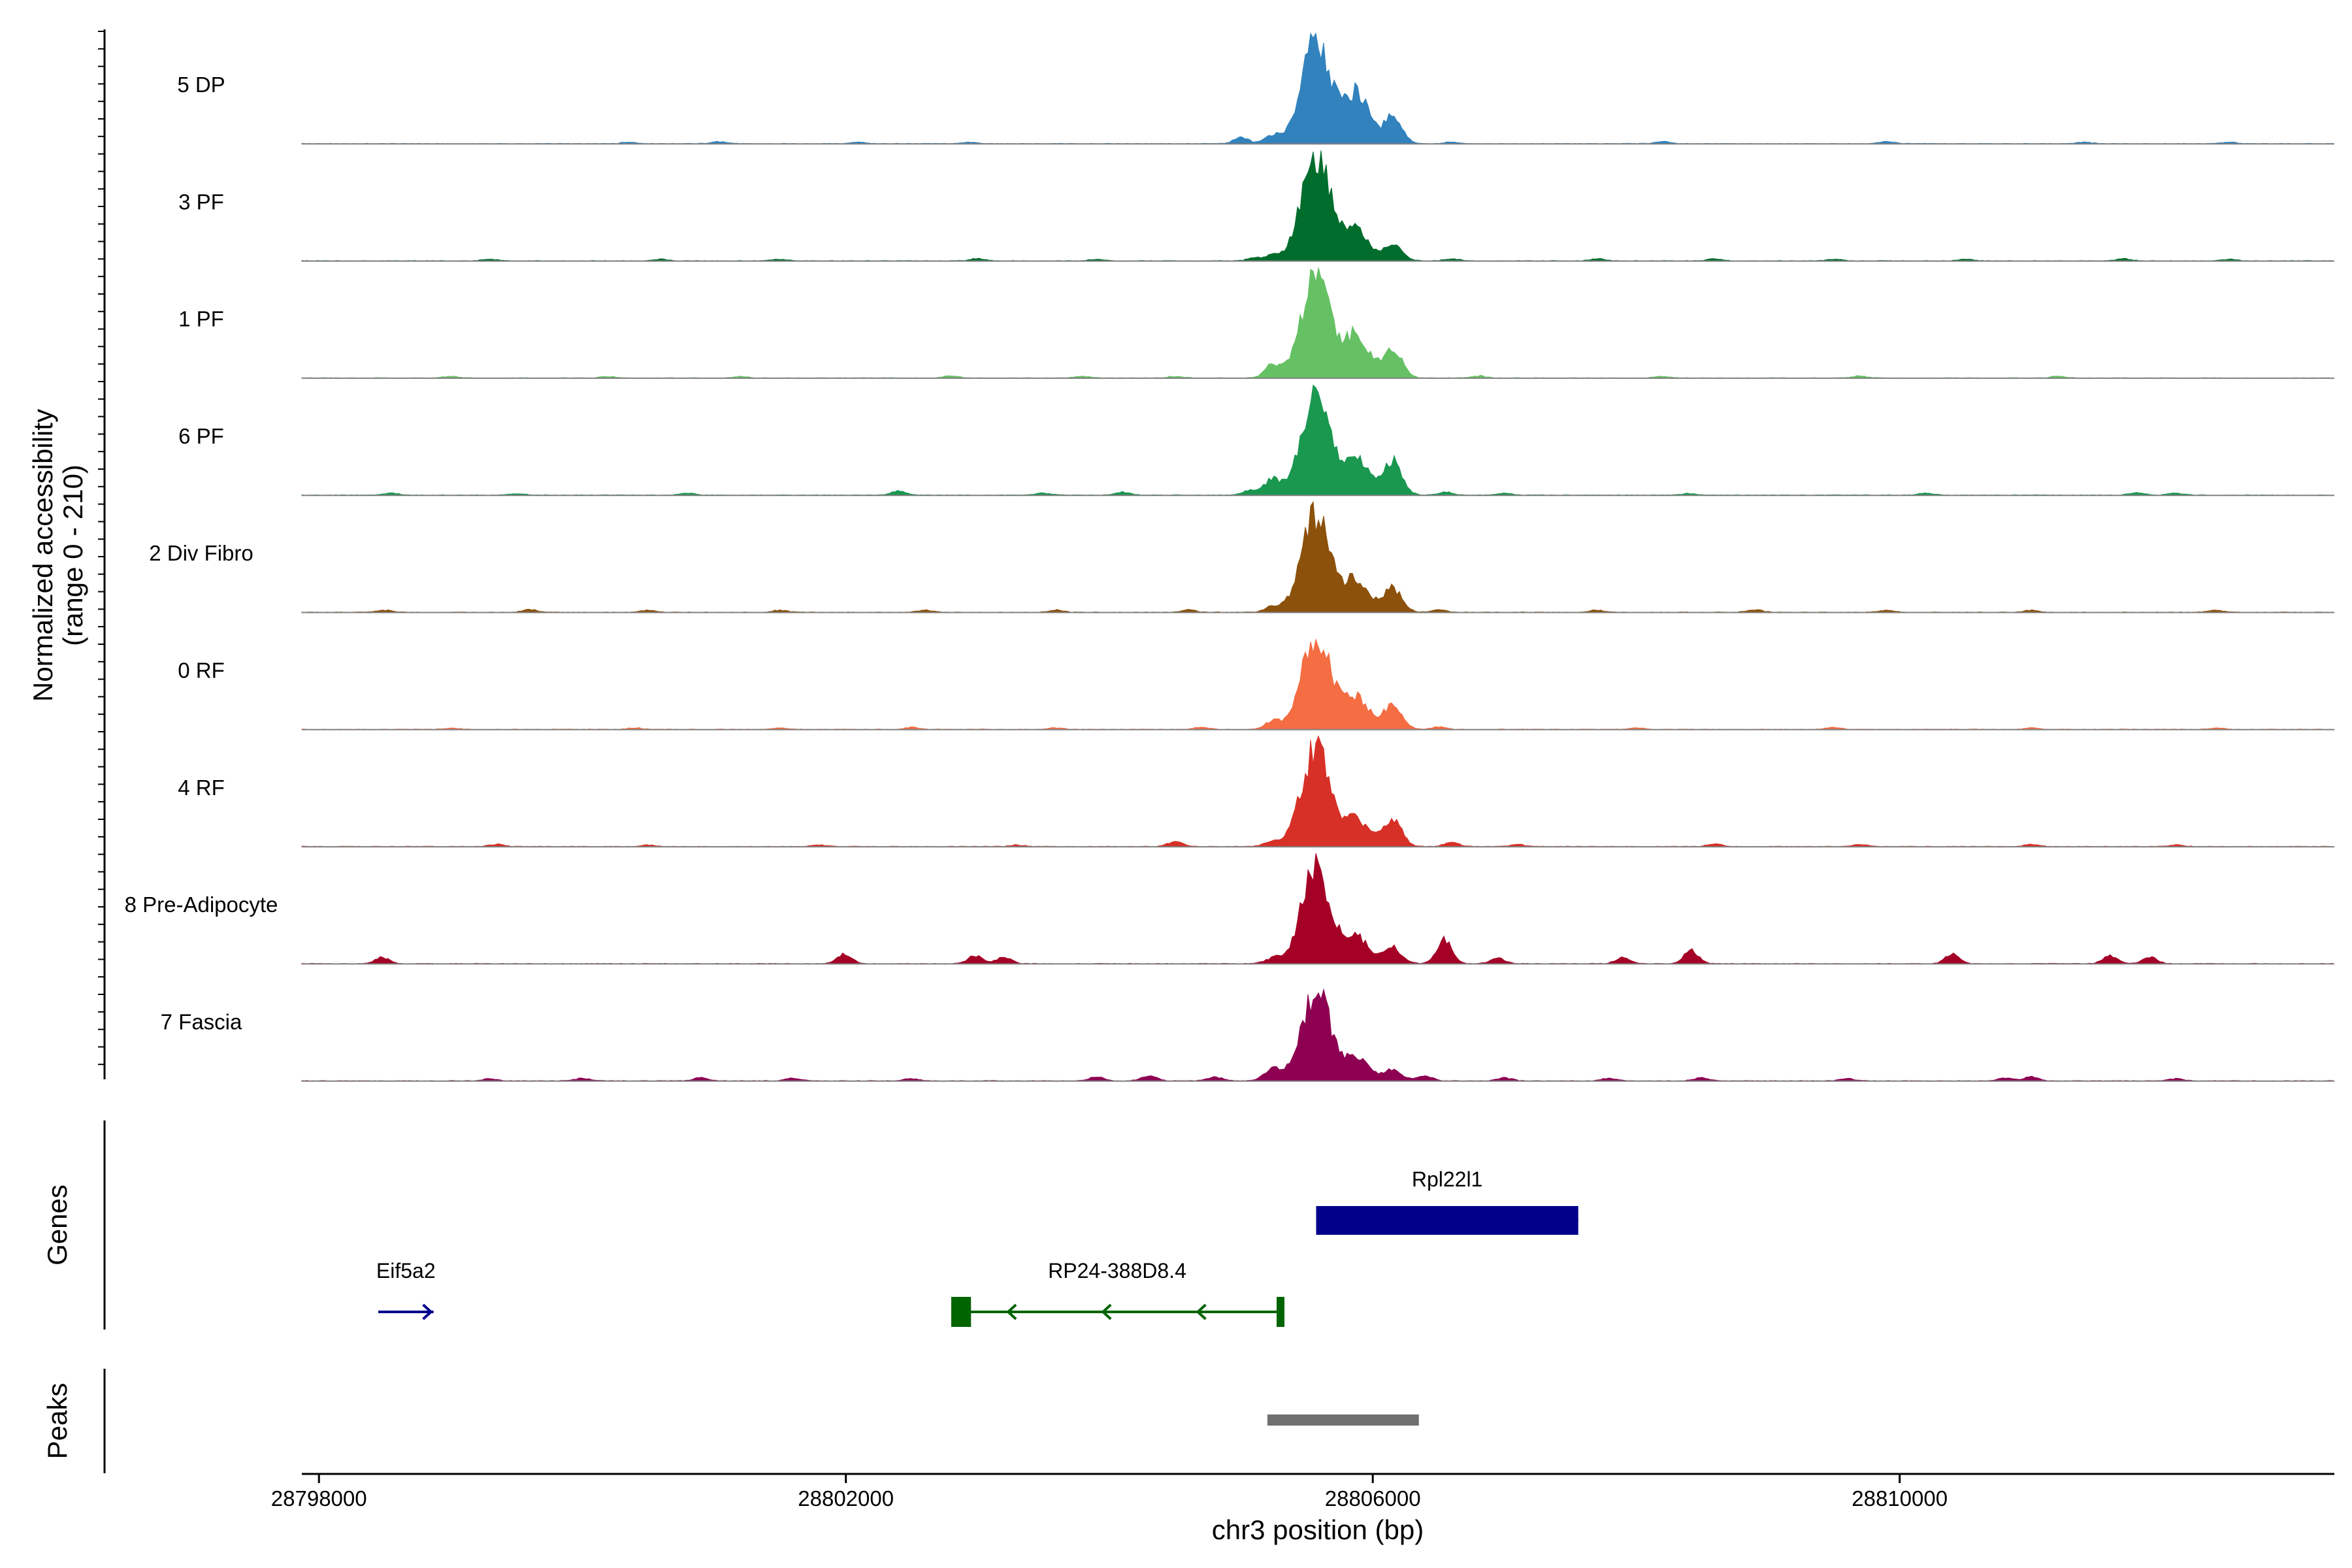  Describe the element at coordinates (1318, 1529) in the screenshot. I see `x-axis-title: chr3 position (bp)` at that location.